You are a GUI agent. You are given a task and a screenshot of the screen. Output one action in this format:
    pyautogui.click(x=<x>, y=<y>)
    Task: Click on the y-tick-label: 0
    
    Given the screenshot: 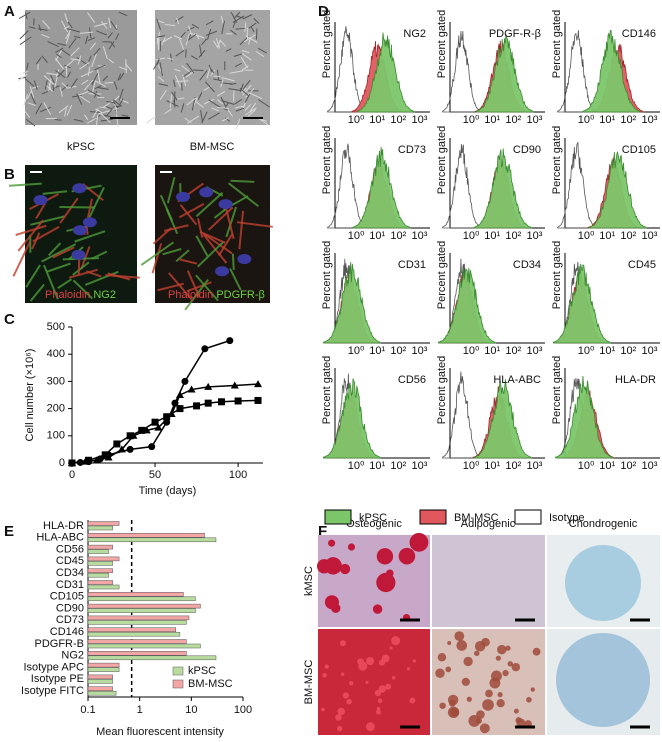 What is the action you would take?
    pyautogui.click(x=62, y=463)
    